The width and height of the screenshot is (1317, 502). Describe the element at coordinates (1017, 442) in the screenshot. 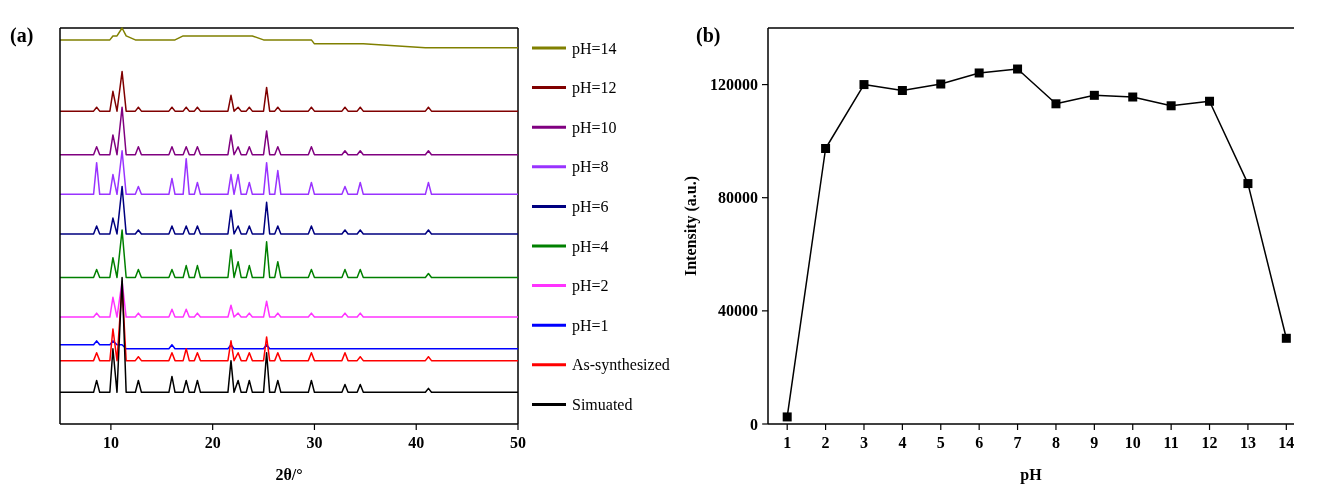

I see `x-tick-label: 7` at that location.